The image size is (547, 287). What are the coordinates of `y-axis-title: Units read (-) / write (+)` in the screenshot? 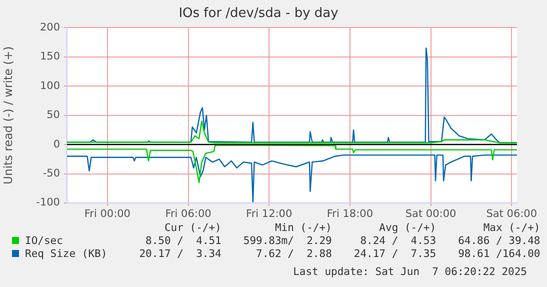 It's located at (7, 115).